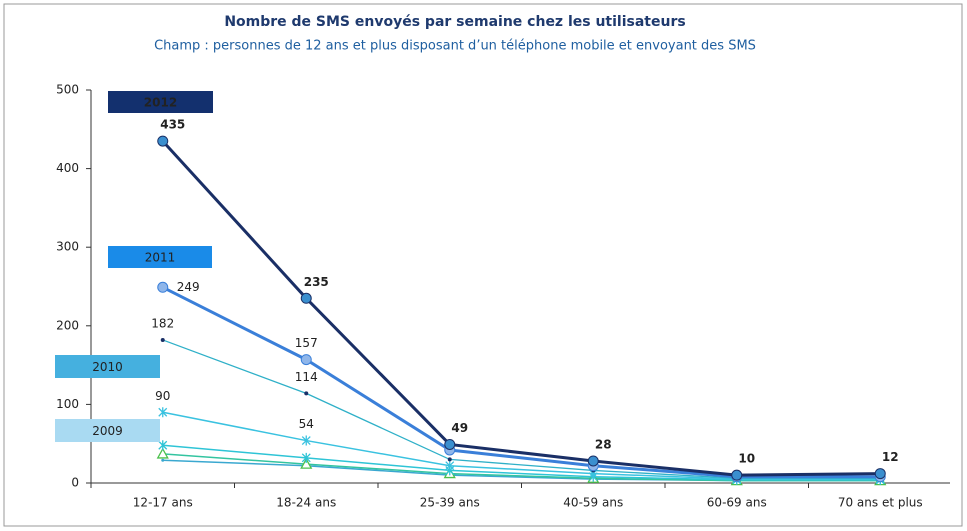  I want to click on x-tick-label: 12-17 ans, so click(163, 503).